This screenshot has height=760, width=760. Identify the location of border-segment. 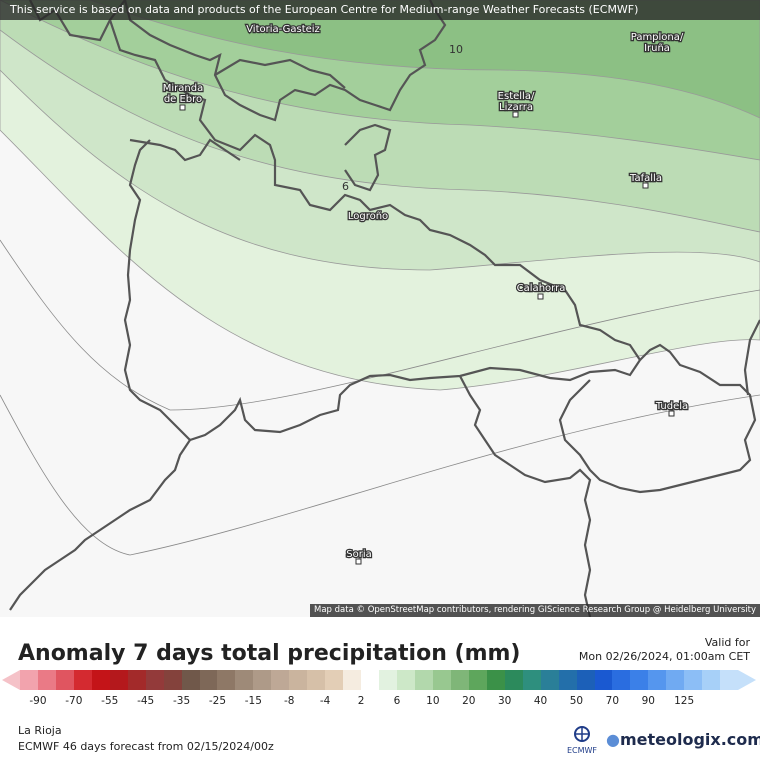
(185, 150).